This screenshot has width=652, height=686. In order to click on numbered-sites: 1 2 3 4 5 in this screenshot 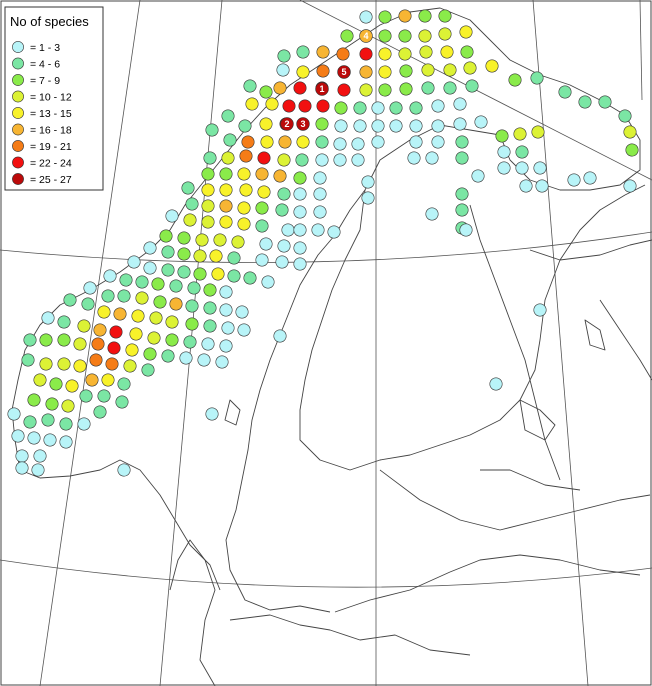, I will do `click(326, 80)`.